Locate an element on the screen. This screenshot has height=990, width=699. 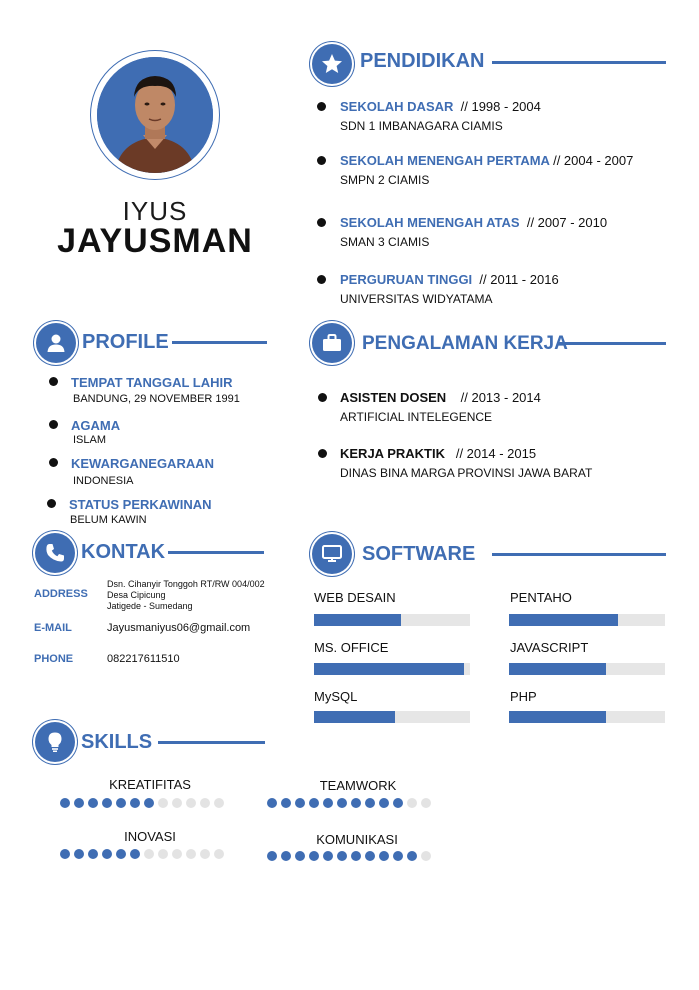
photo-ring is located at coordinates (155, 115).